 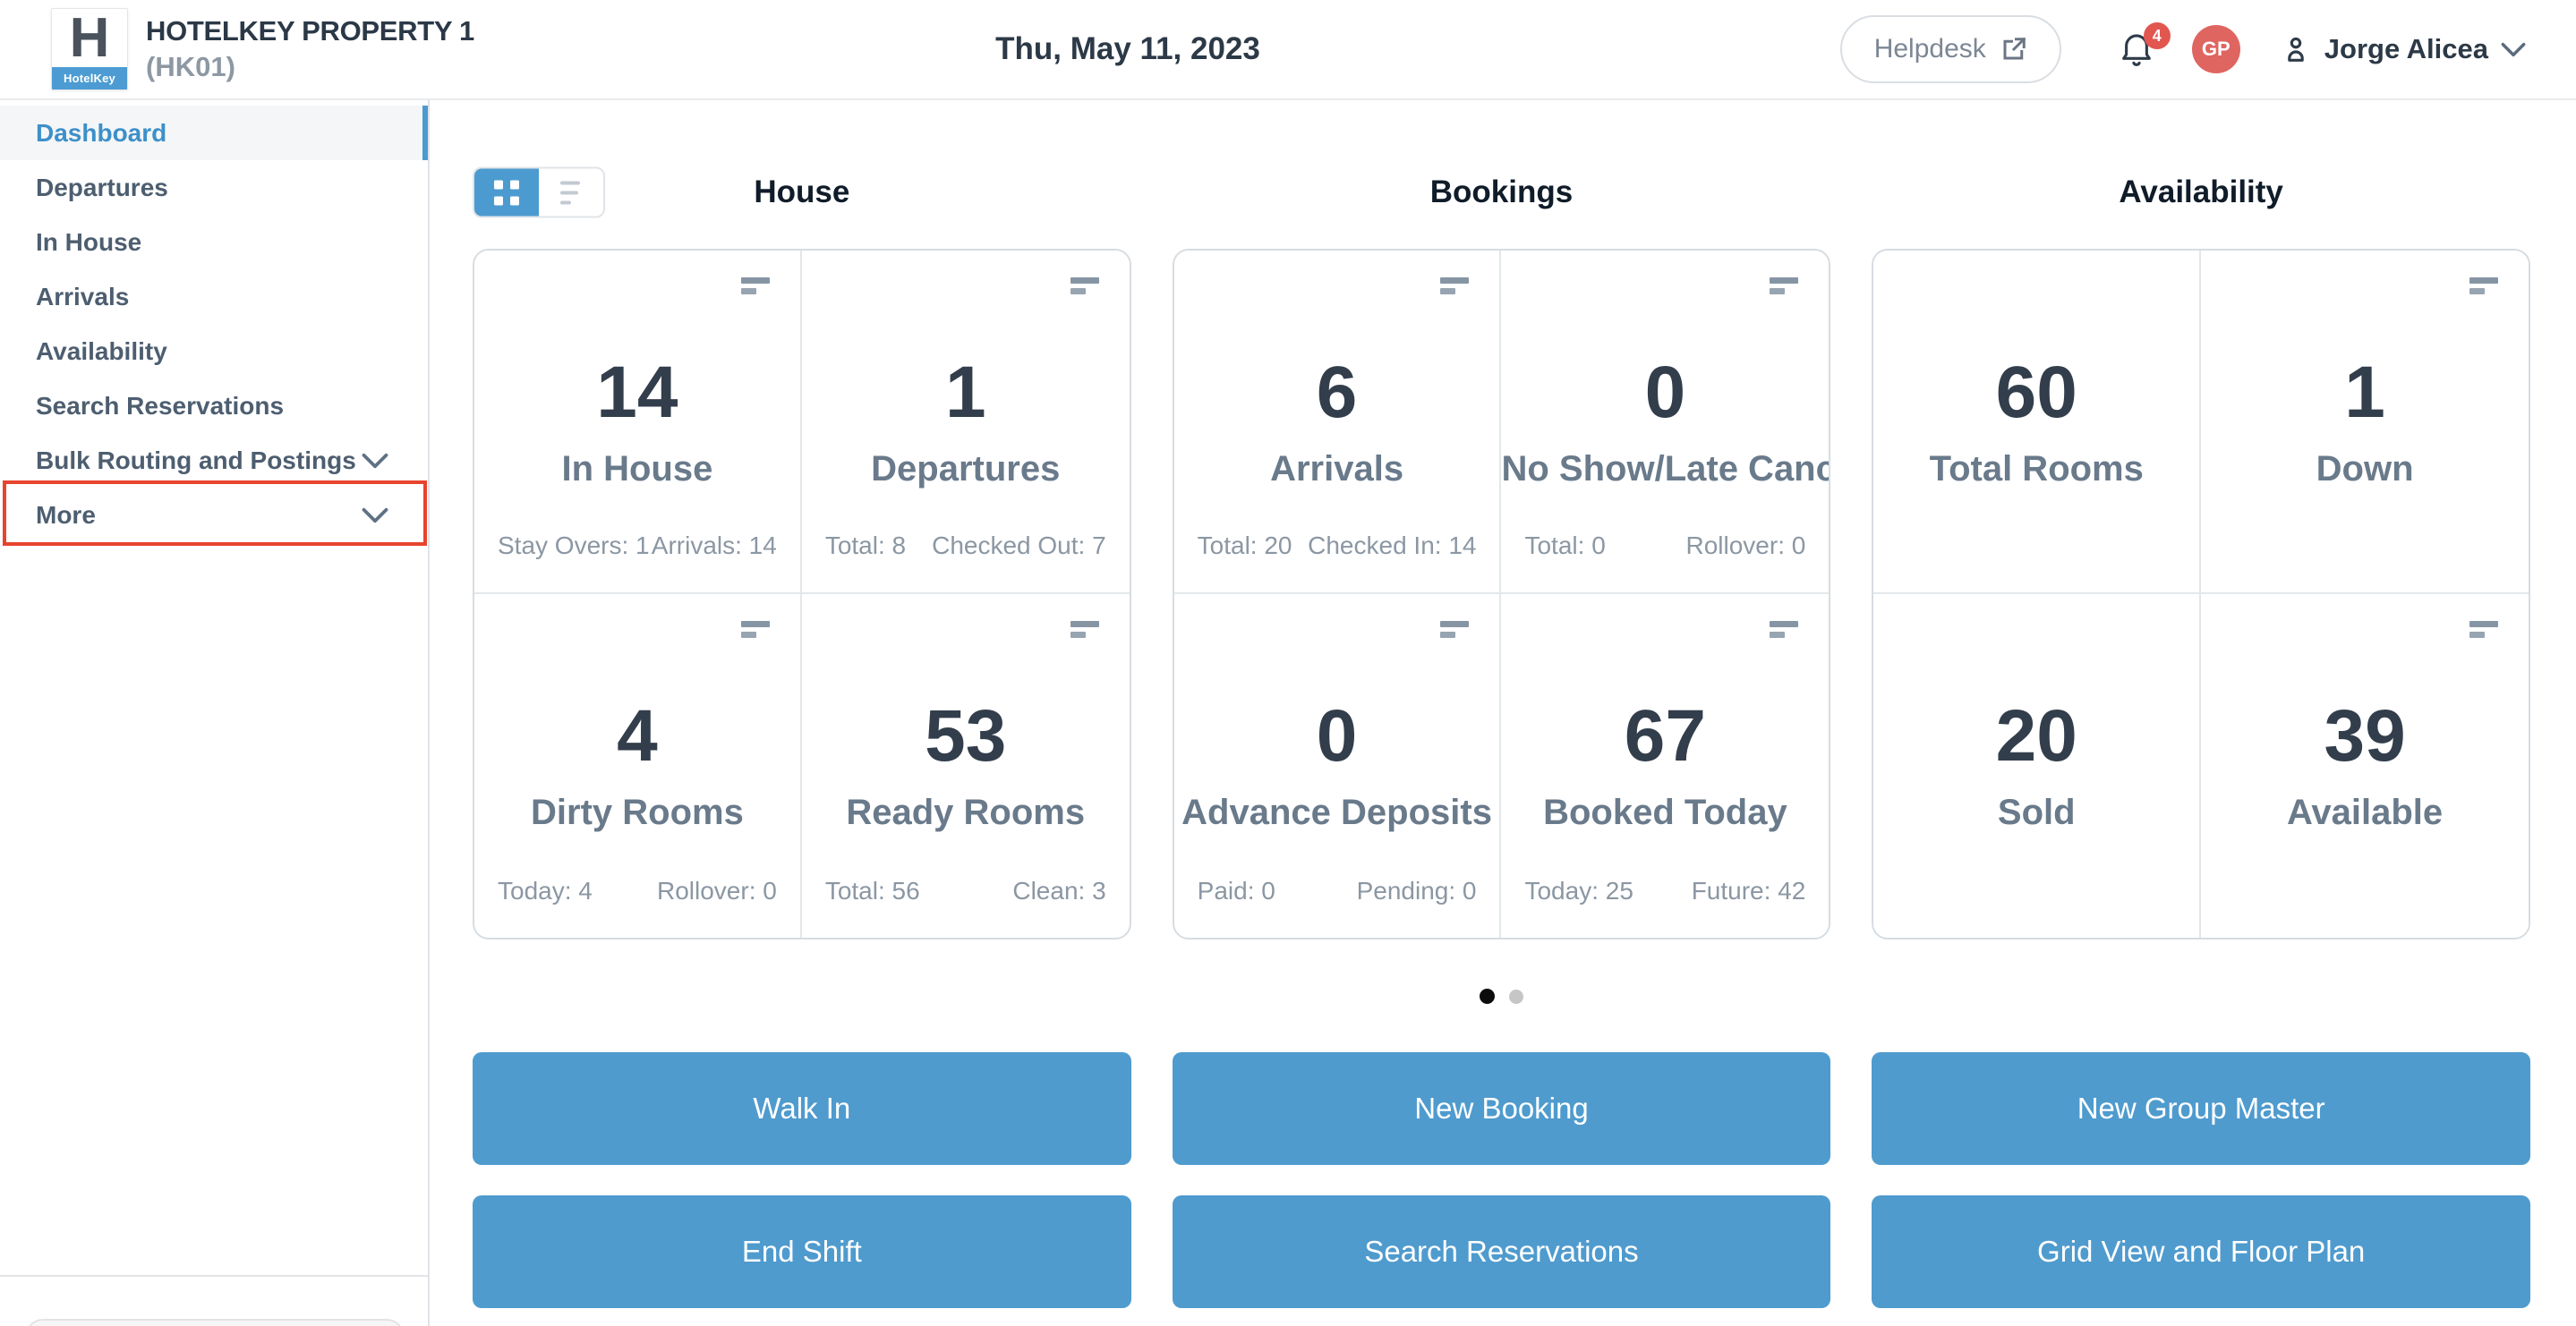 I want to click on business-date: Thu, May 11, 2023, so click(x=1127, y=49).